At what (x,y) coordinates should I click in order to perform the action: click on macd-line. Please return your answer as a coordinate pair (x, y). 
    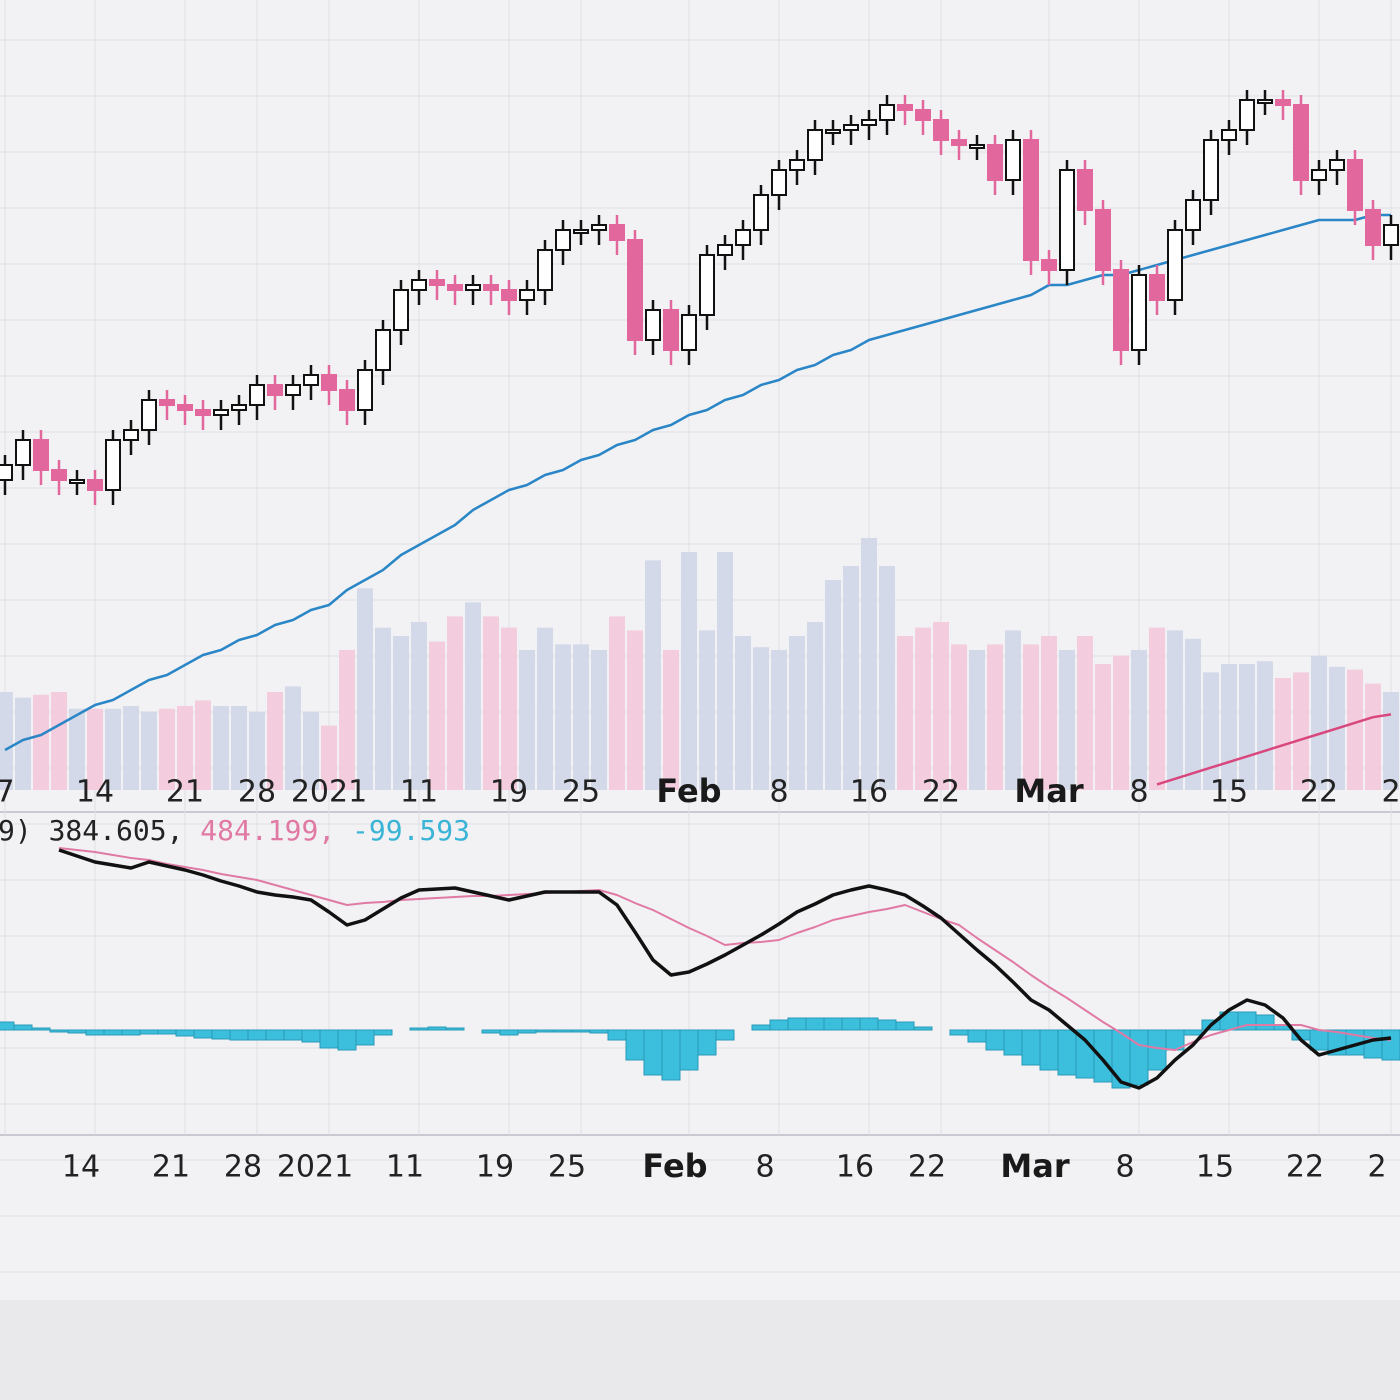
    Looking at the image, I should click on (725, 949).